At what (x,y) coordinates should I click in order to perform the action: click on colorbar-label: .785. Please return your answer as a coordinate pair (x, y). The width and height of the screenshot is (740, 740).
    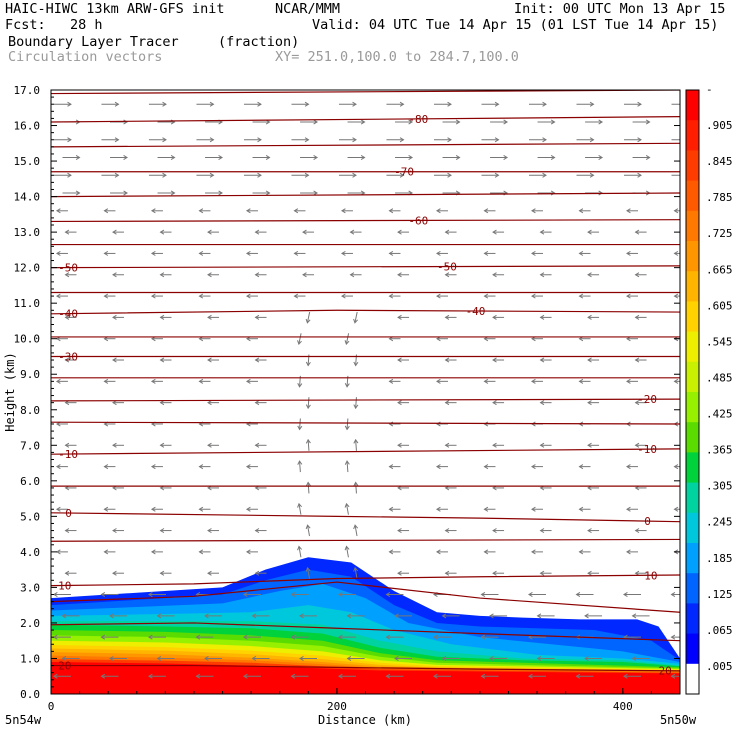
    Looking at the image, I should click on (719, 197).